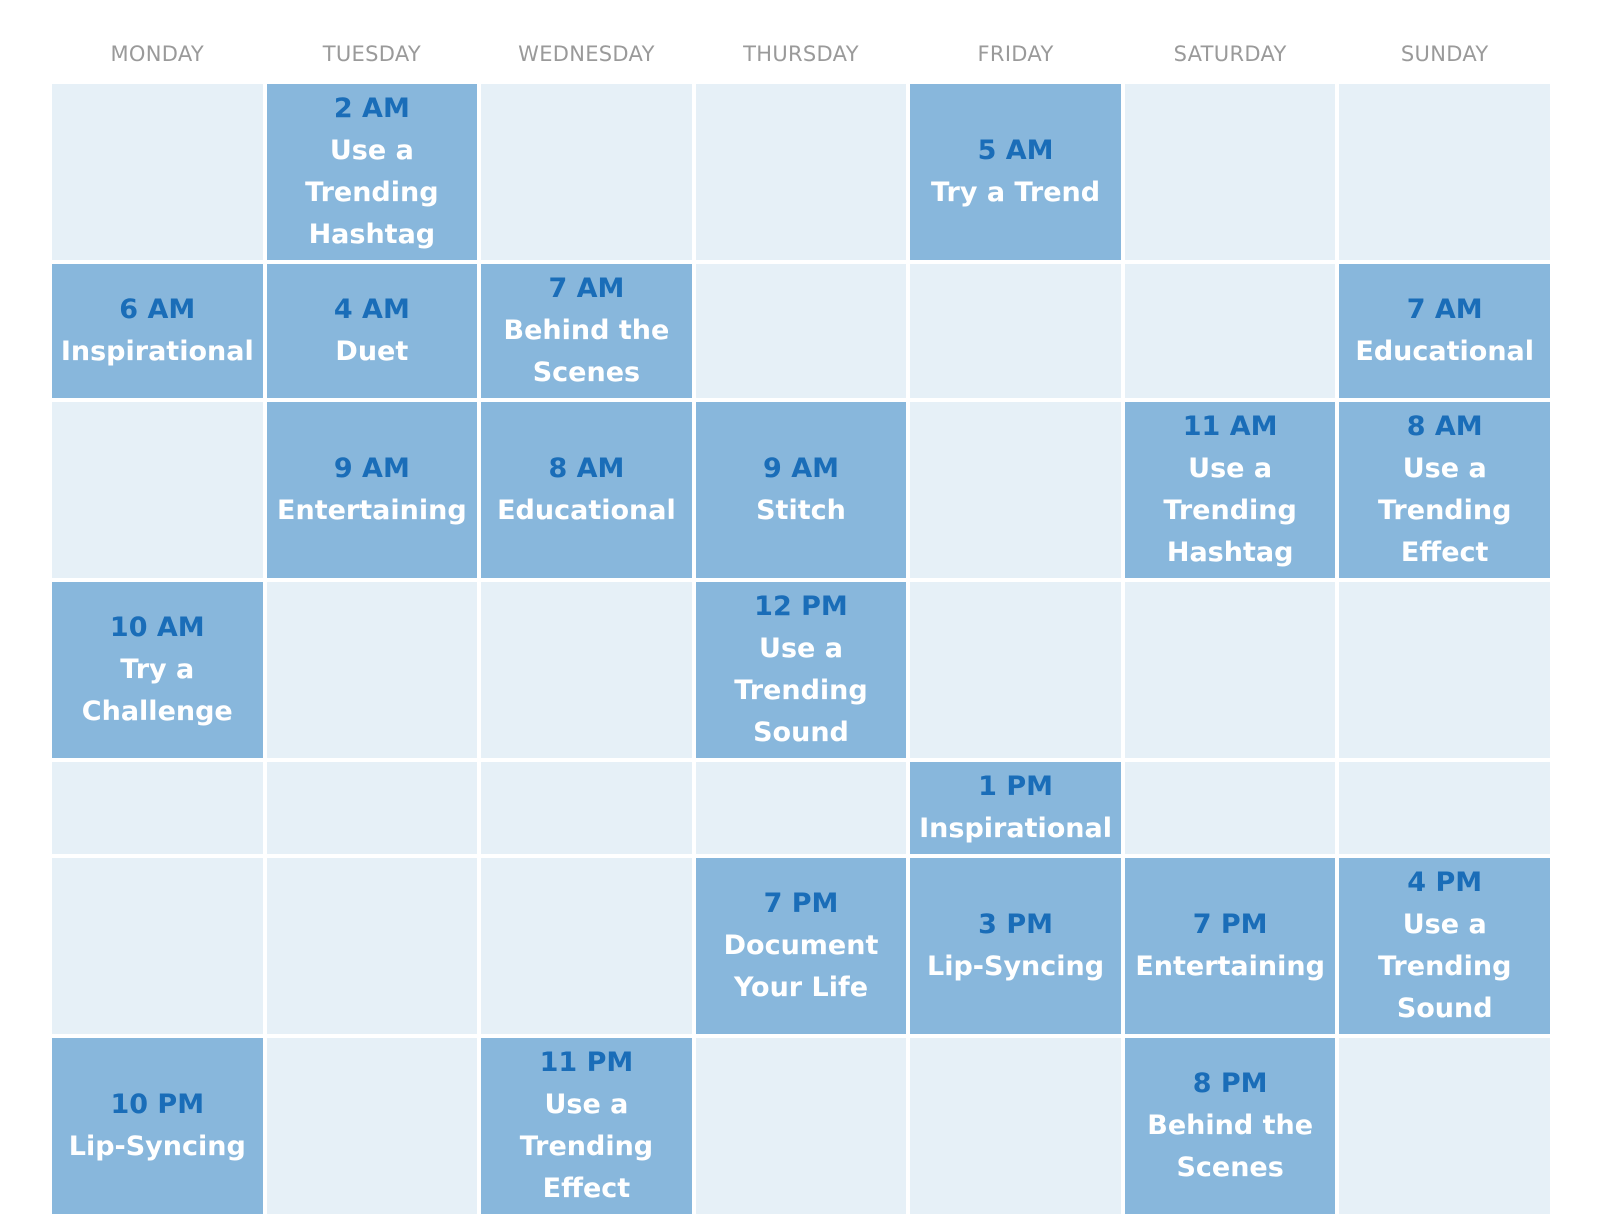 The width and height of the screenshot is (1600, 1214). Describe the element at coordinates (1015, 924) in the screenshot. I see `slot-time: 3 PM` at that location.